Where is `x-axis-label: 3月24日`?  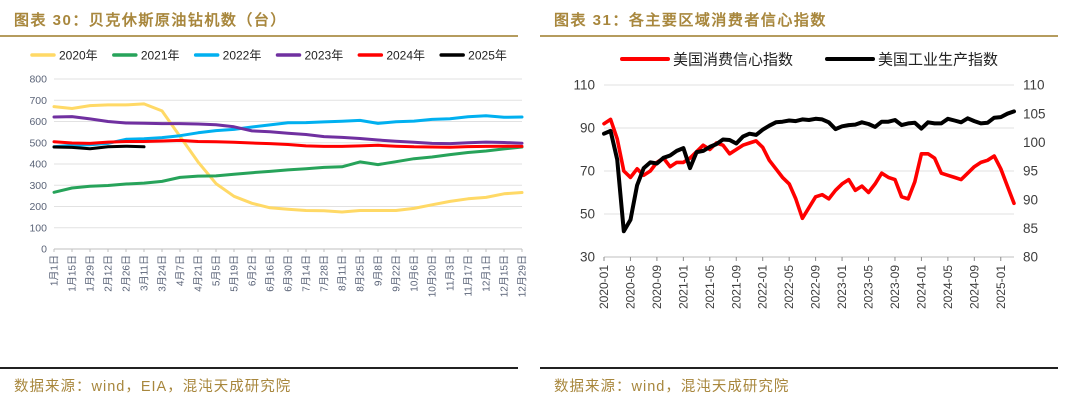 x-axis-label: 3月24日 is located at coordinates (163, 273).